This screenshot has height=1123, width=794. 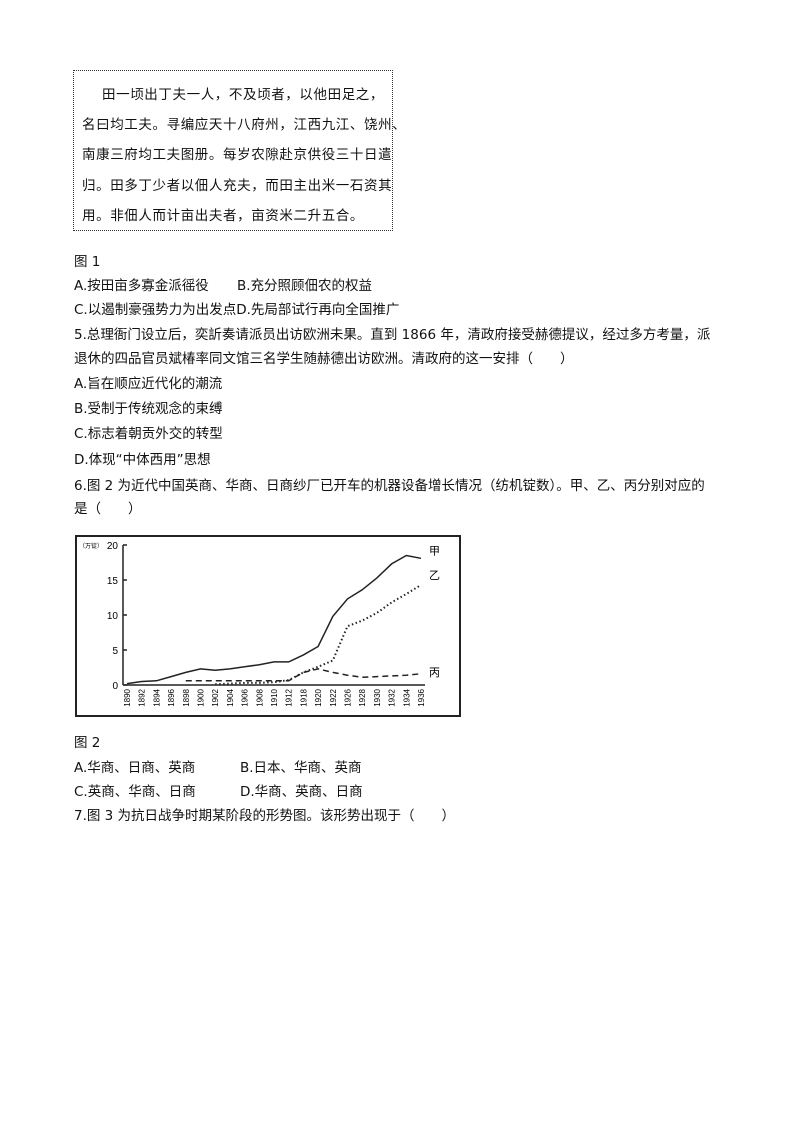 I want to click on y-tick-label: 10, so click(x=113, y=616).